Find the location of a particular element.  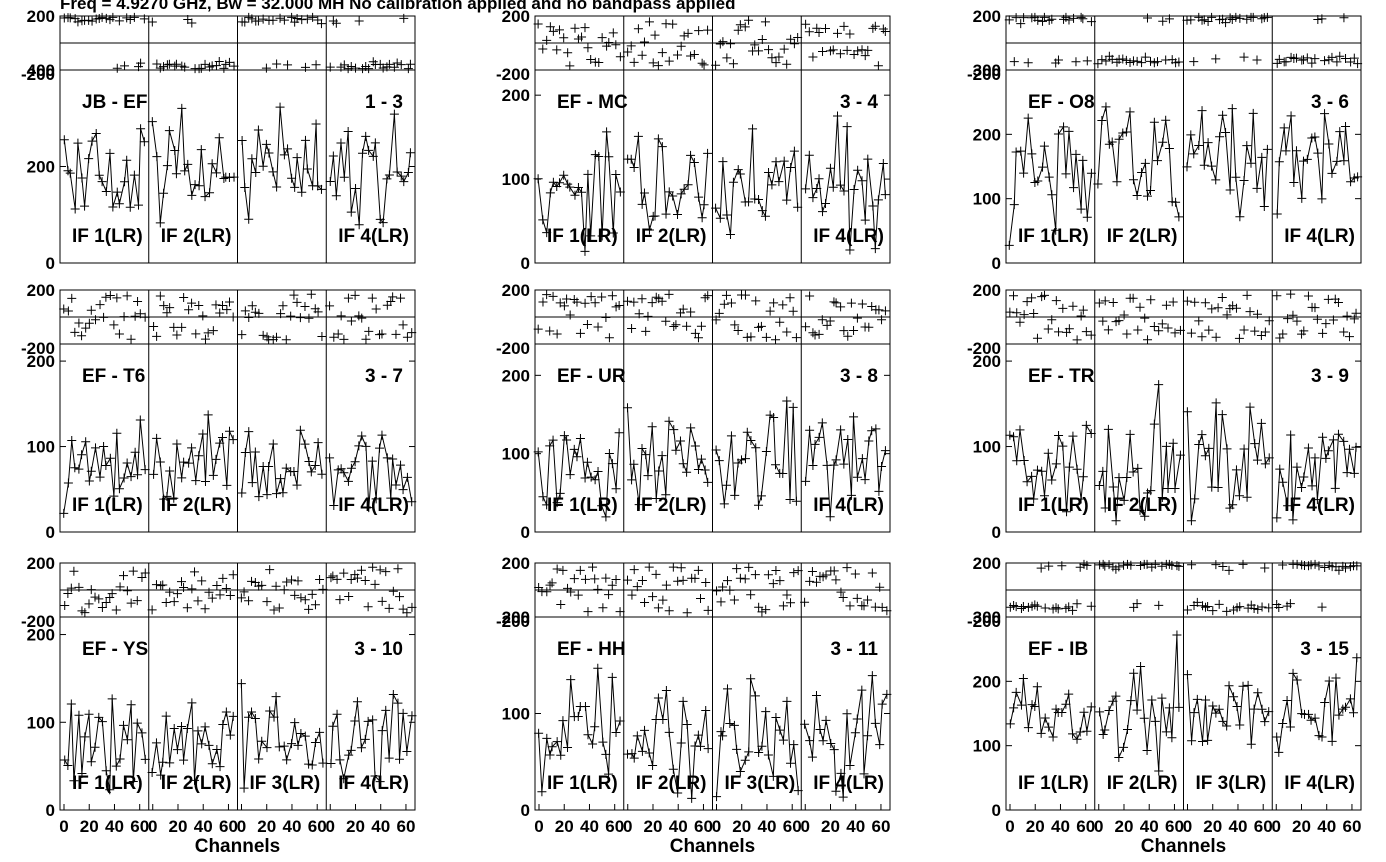

phase-tick-label: 200 is located at coordinates (41, 16).